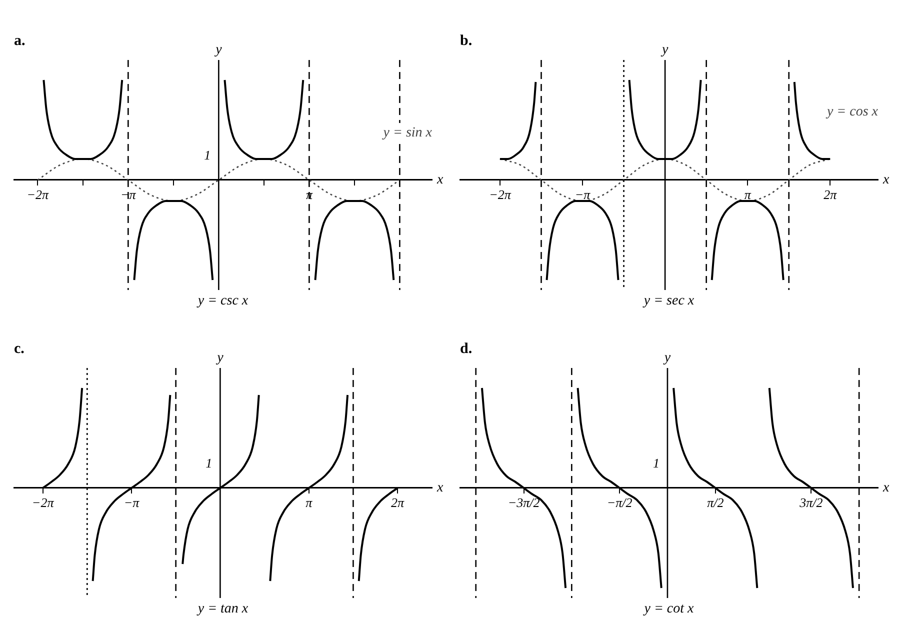  What do you see at coordinates (811, 502) in the screenshot?
I see `x-tick-label: 3π/2` at bounding box center [811, 502].